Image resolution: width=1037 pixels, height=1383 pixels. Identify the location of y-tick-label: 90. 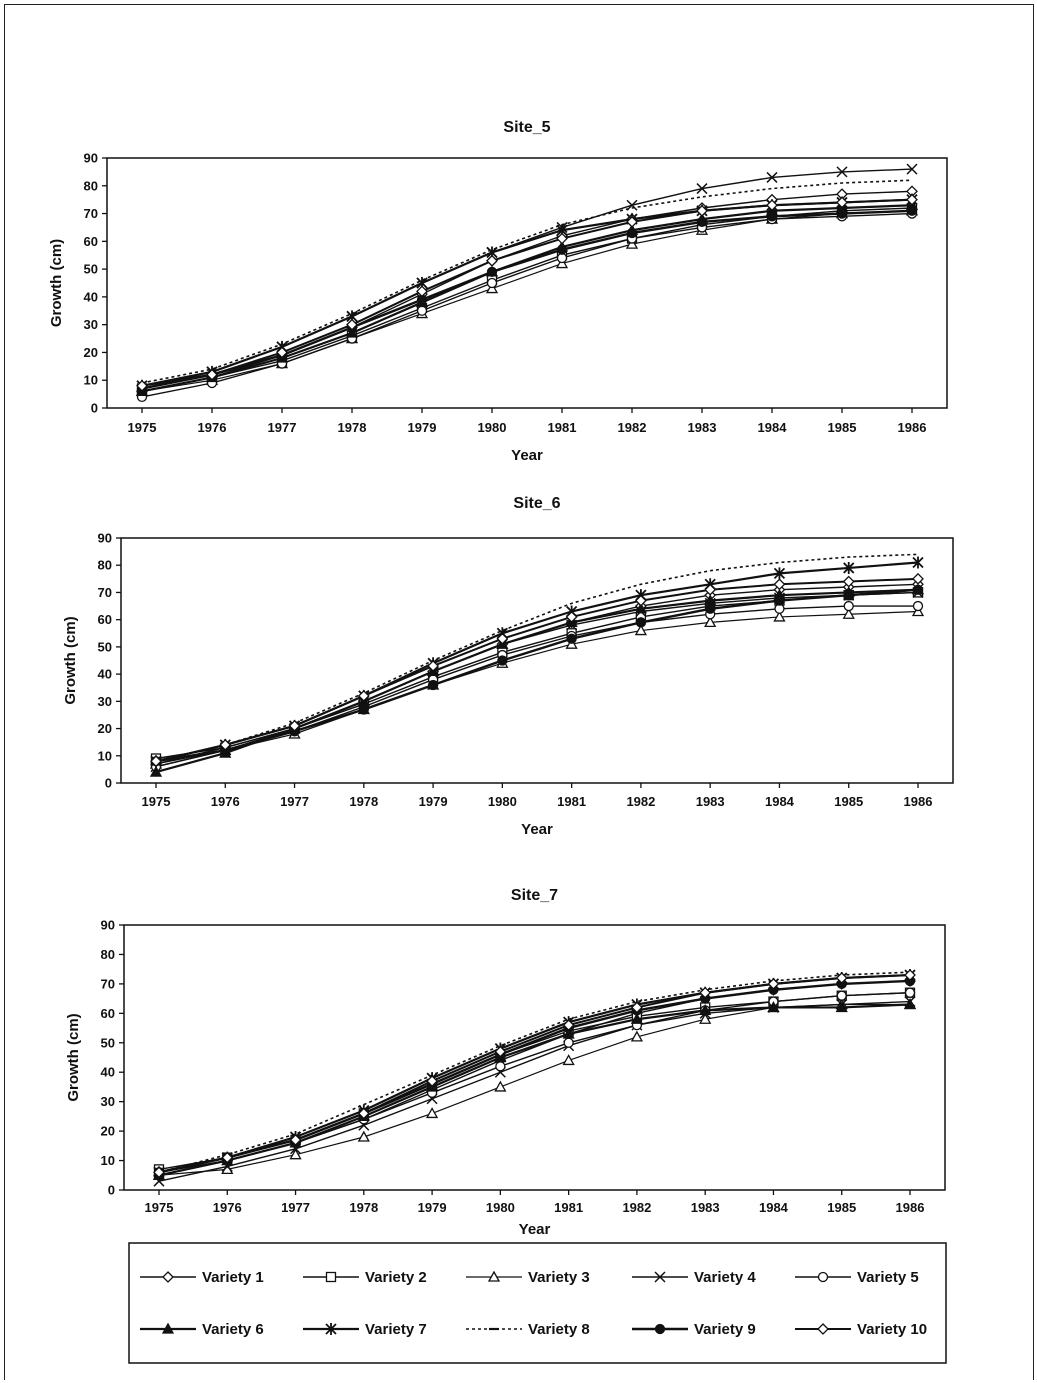
(105, 538).